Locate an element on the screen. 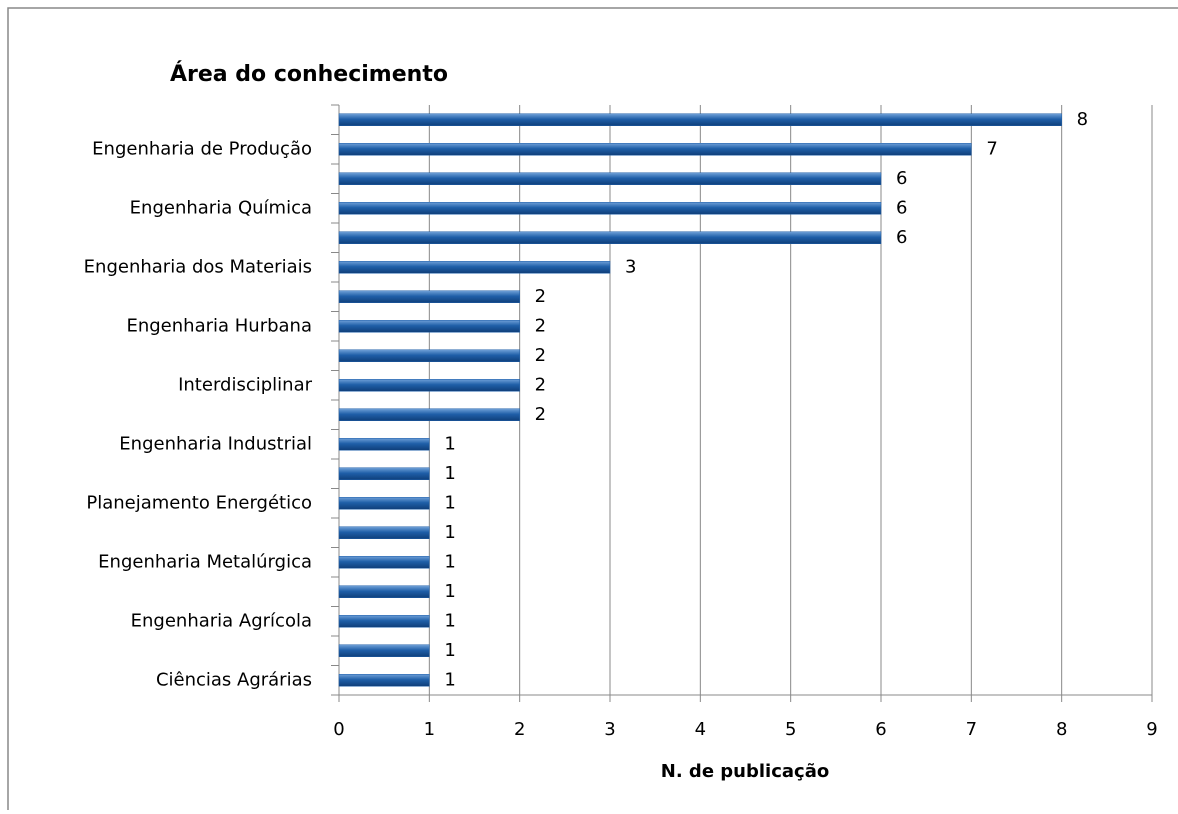 Image resolution: width=1178 pixels, height=814 pixels. data-label: 8 is located at coordinates (1082, 119).